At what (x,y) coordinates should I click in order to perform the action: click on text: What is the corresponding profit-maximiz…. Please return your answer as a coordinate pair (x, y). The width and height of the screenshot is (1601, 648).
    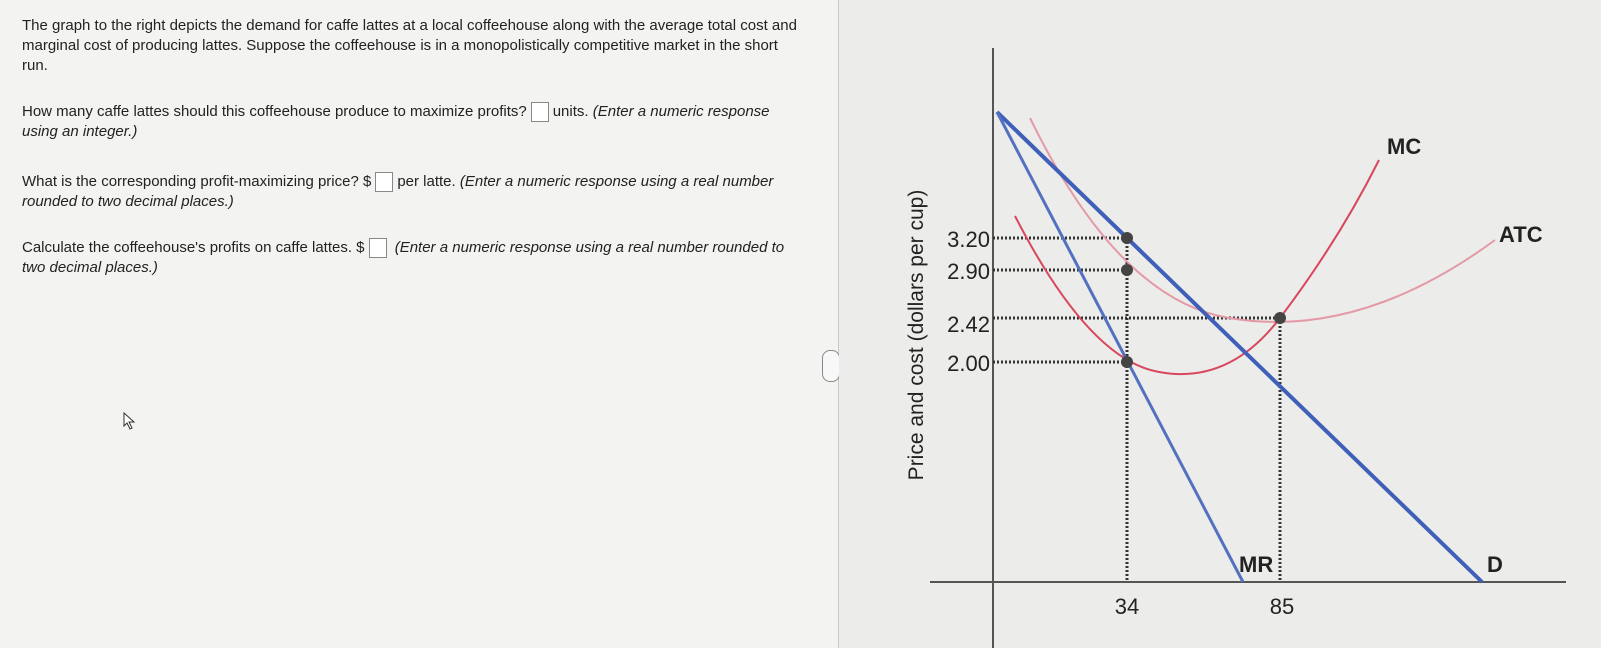
    Looking at the image, I should click on (197, 181).